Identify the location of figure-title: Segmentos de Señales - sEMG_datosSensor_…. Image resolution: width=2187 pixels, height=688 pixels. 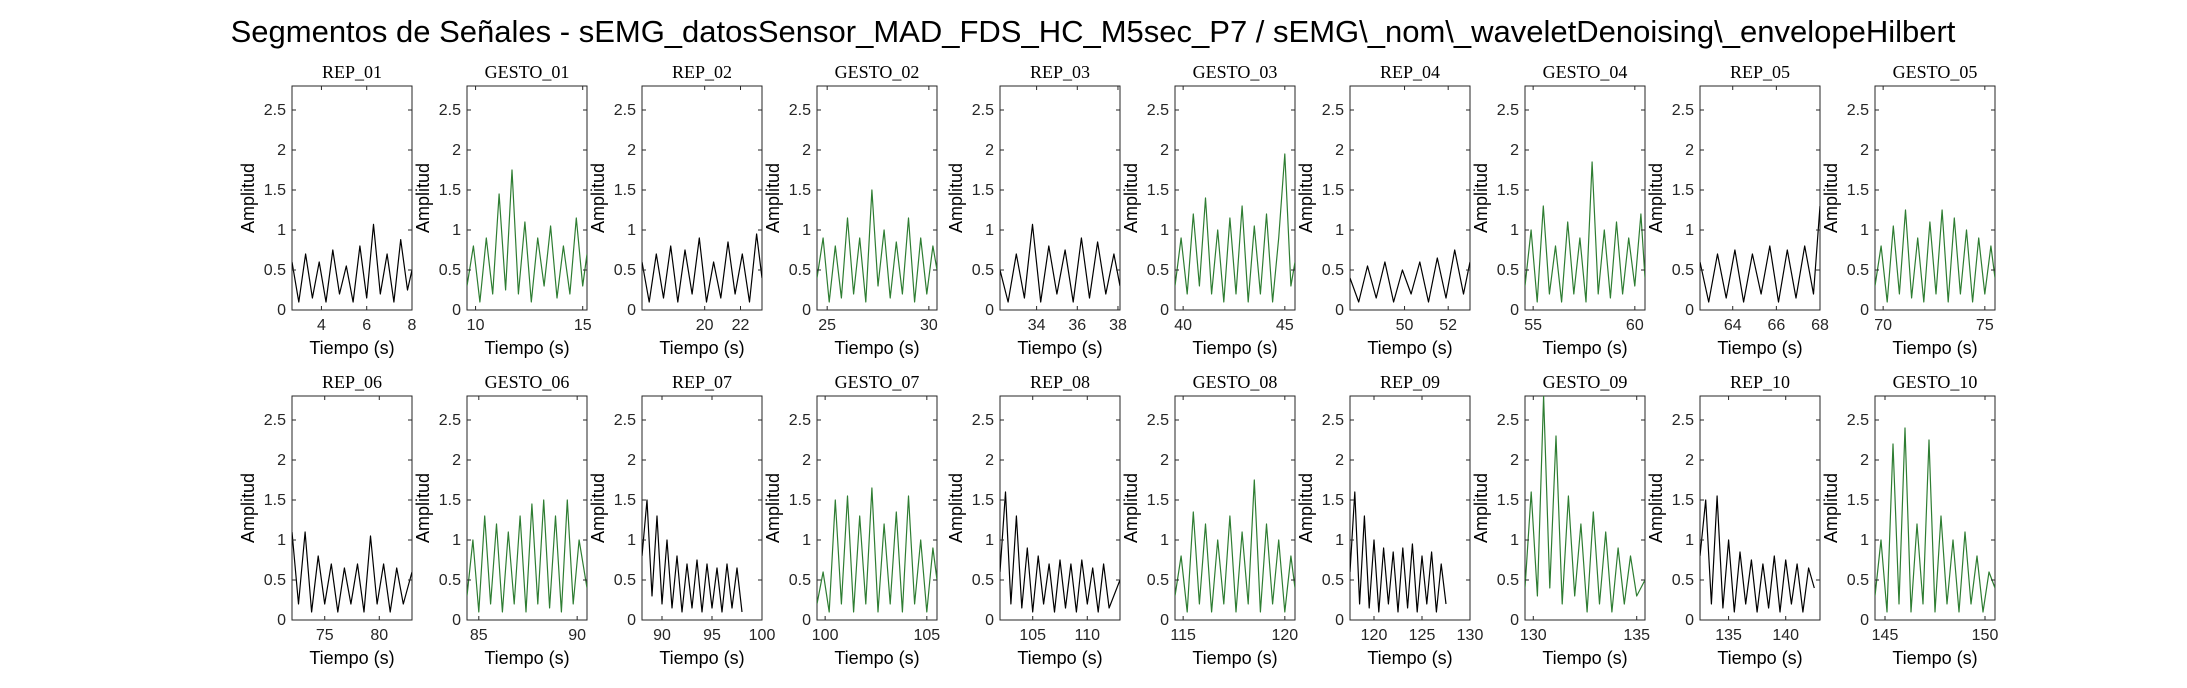
(1093, 31).